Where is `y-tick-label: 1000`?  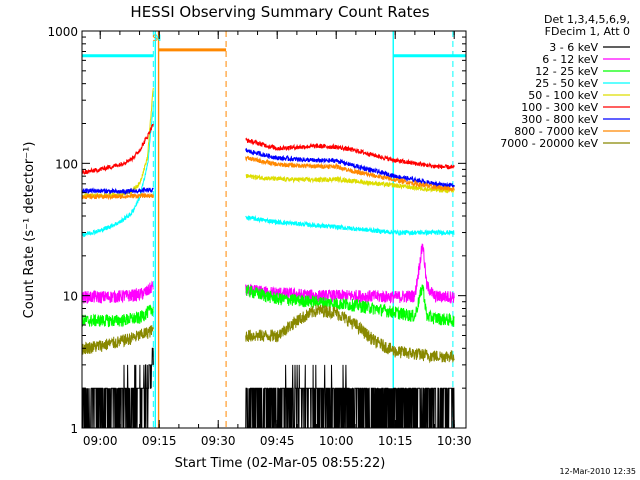
y-tick-label: 1000 is located at coordinates (62, 32).